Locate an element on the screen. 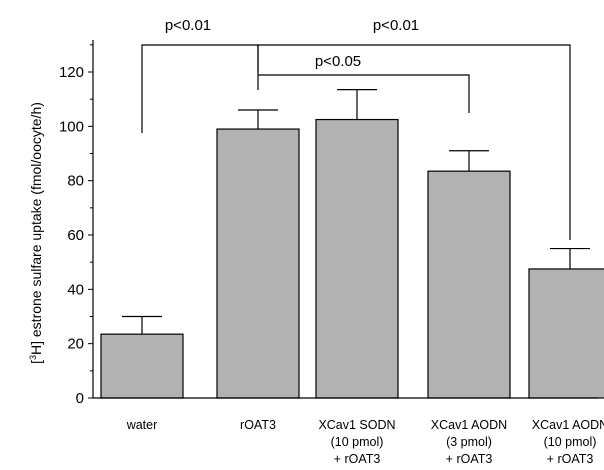 The height and width of the screenshot is (470, 604). y-tick-label-100: 100 is located at coordinates (71, 126).